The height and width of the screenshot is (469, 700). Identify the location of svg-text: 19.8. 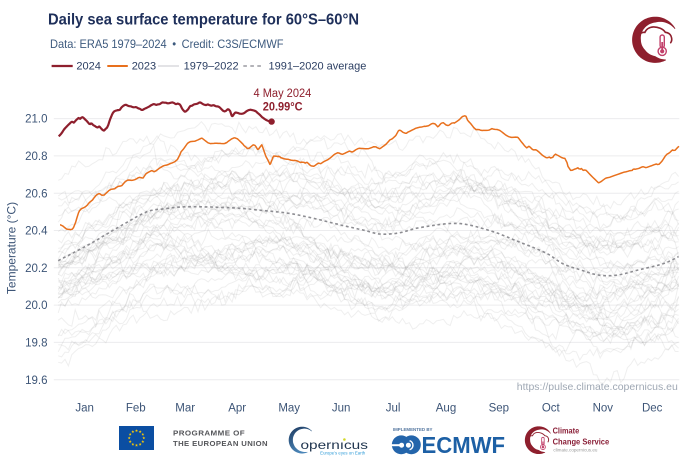
(36, 344).